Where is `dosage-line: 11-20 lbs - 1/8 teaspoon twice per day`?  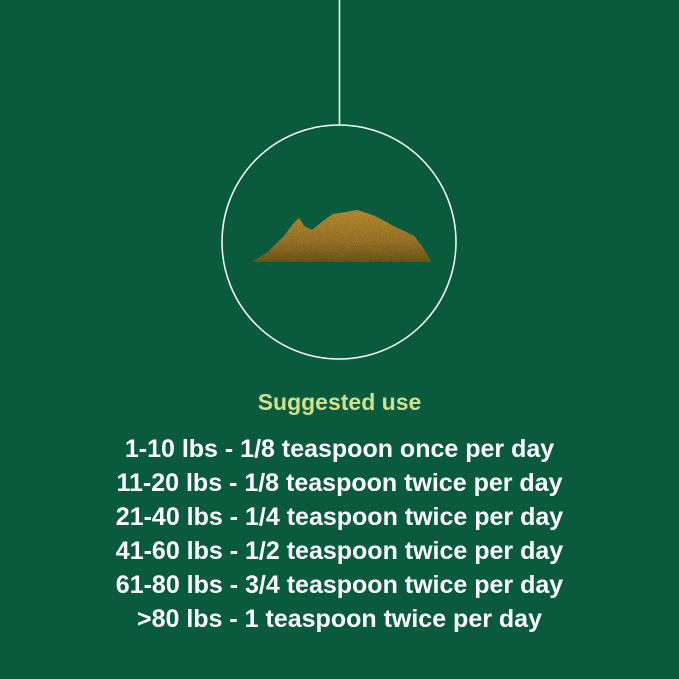 dosage-line: 11-20 lbs - 1/8 teaspoon twice per day is located at coordinates (339, 483).